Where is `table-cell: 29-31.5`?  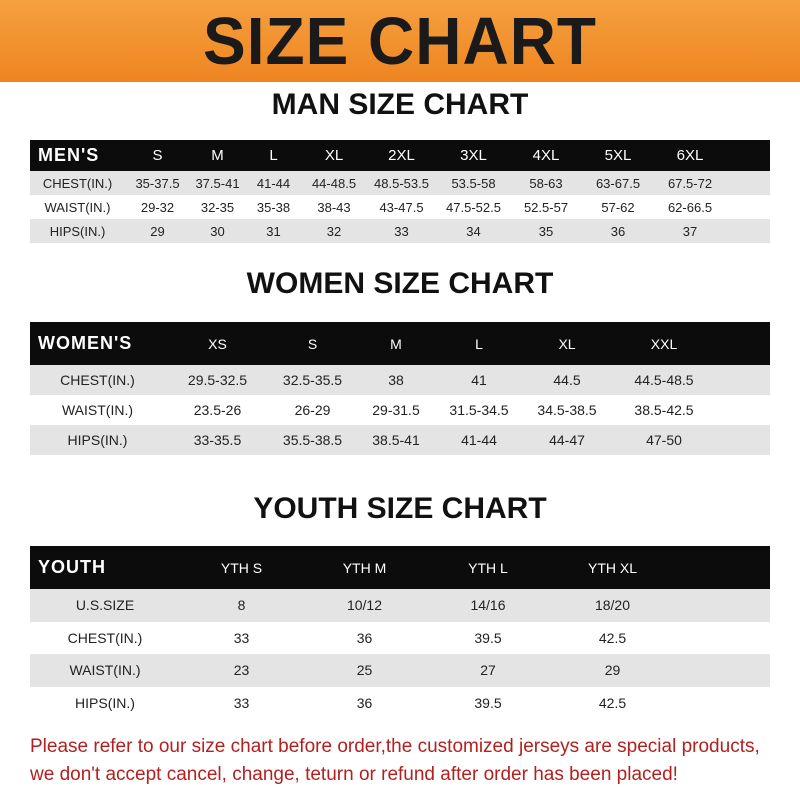
table-cell: 29-31.5 is located at coordinates (396, 410).